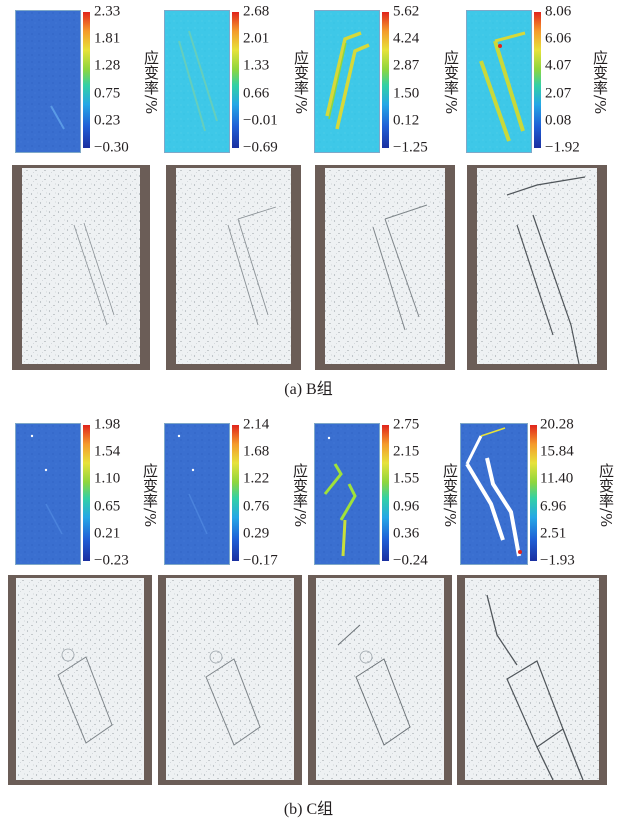 This screenshot has height=821, width=617. I want to click on tick-label: 0.21, so click(107, 533).